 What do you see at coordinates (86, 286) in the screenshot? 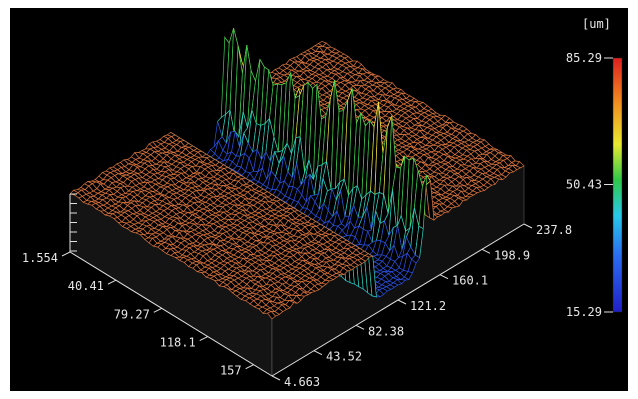
I see `axis-left-tick-label: 40.41` at bounding box center [86, 286].